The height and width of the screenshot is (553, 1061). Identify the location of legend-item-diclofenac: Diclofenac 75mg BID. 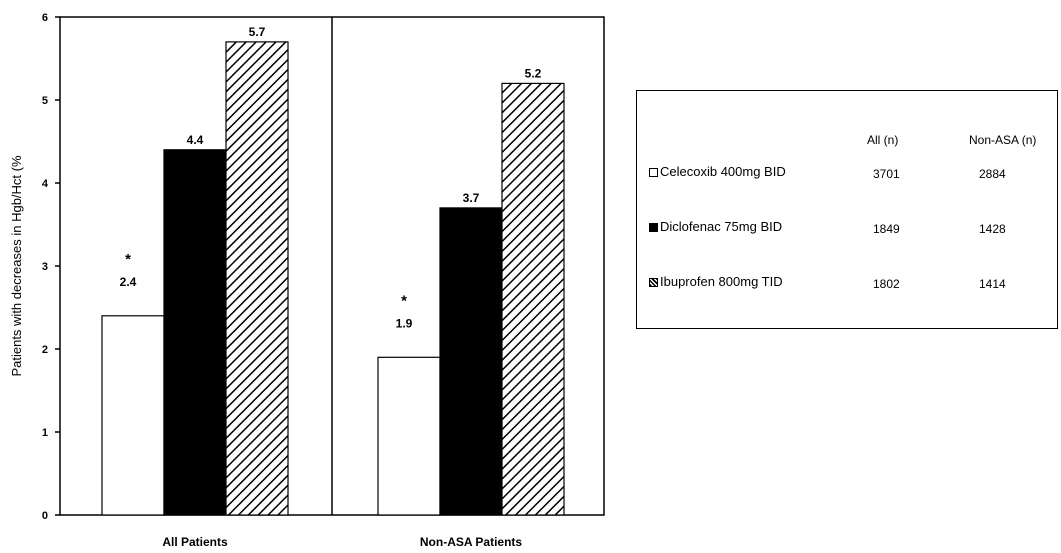
(715, 226).